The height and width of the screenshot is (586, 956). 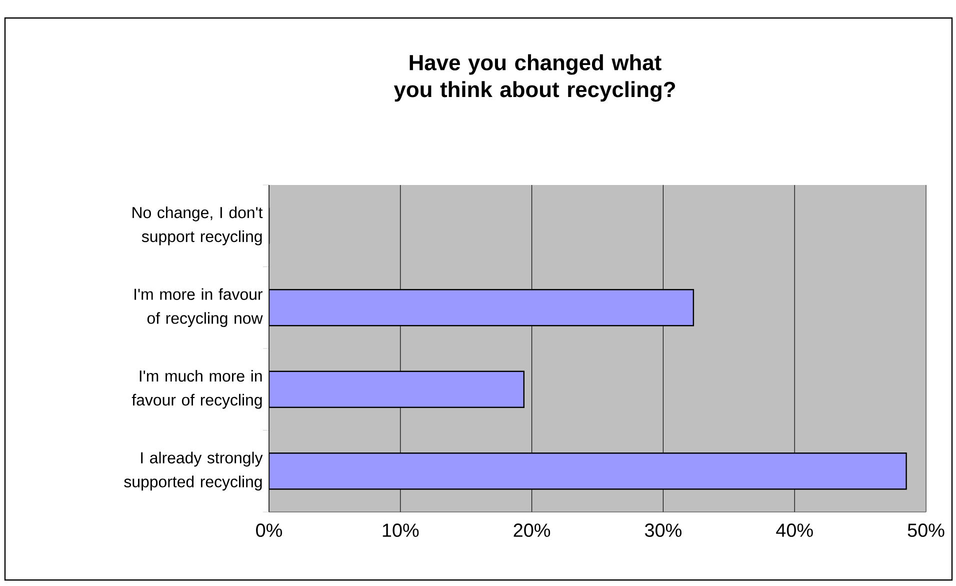 I want to click on y-tick-label: No change, I don't support recycling, so click(x=197, y=226).